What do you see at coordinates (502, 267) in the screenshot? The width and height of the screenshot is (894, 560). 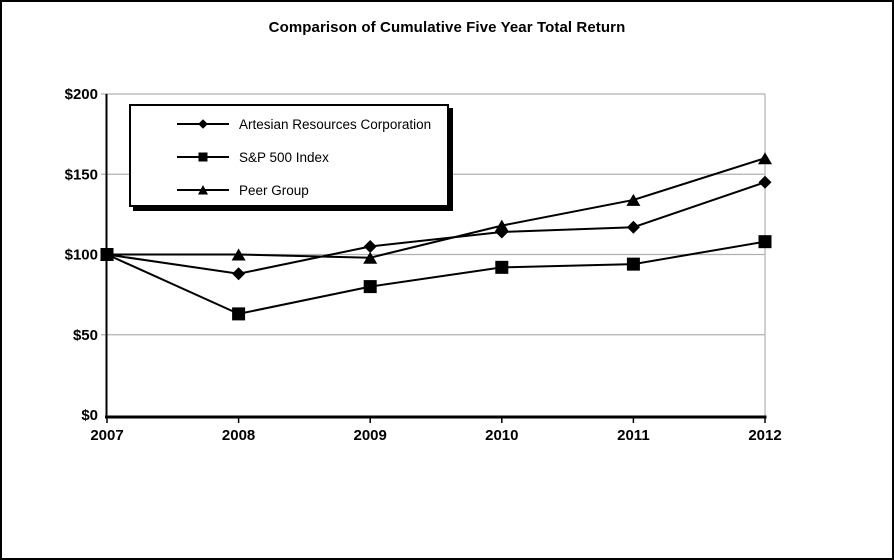 I see `s-p-500-index-marker-2010` at bounding box center [502, 267].